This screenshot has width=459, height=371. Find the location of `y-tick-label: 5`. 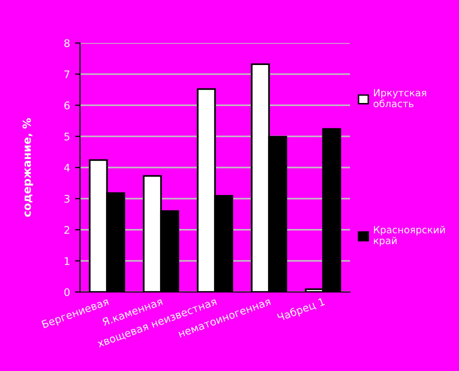

y-tick-label: 5 is located at coordinates (67, 136).